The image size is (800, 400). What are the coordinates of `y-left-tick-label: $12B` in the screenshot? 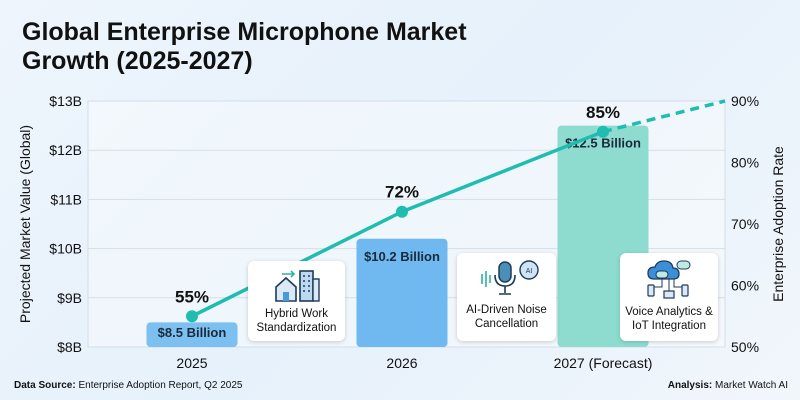 It's located at (65, 150).